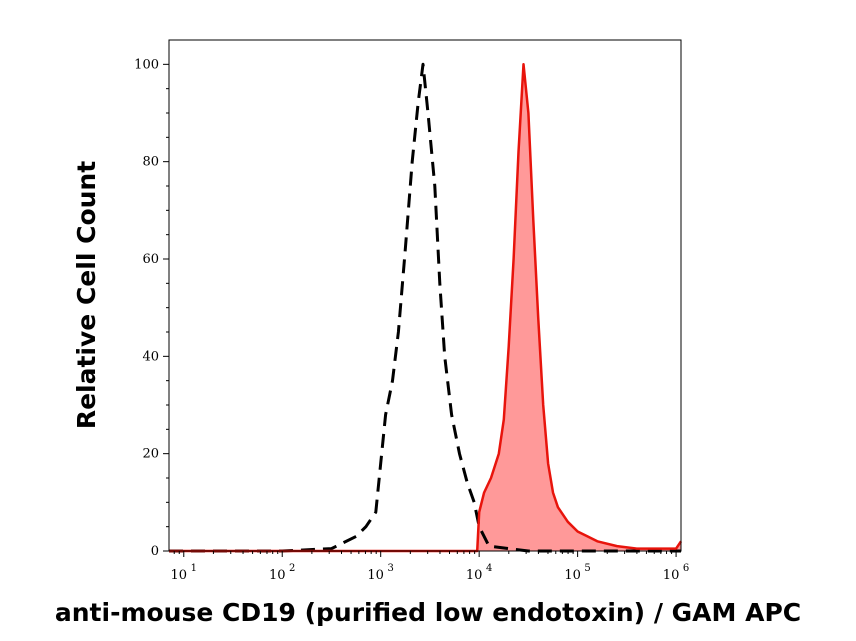  I want to click on y-tick-label: 80, so click(150, 162).